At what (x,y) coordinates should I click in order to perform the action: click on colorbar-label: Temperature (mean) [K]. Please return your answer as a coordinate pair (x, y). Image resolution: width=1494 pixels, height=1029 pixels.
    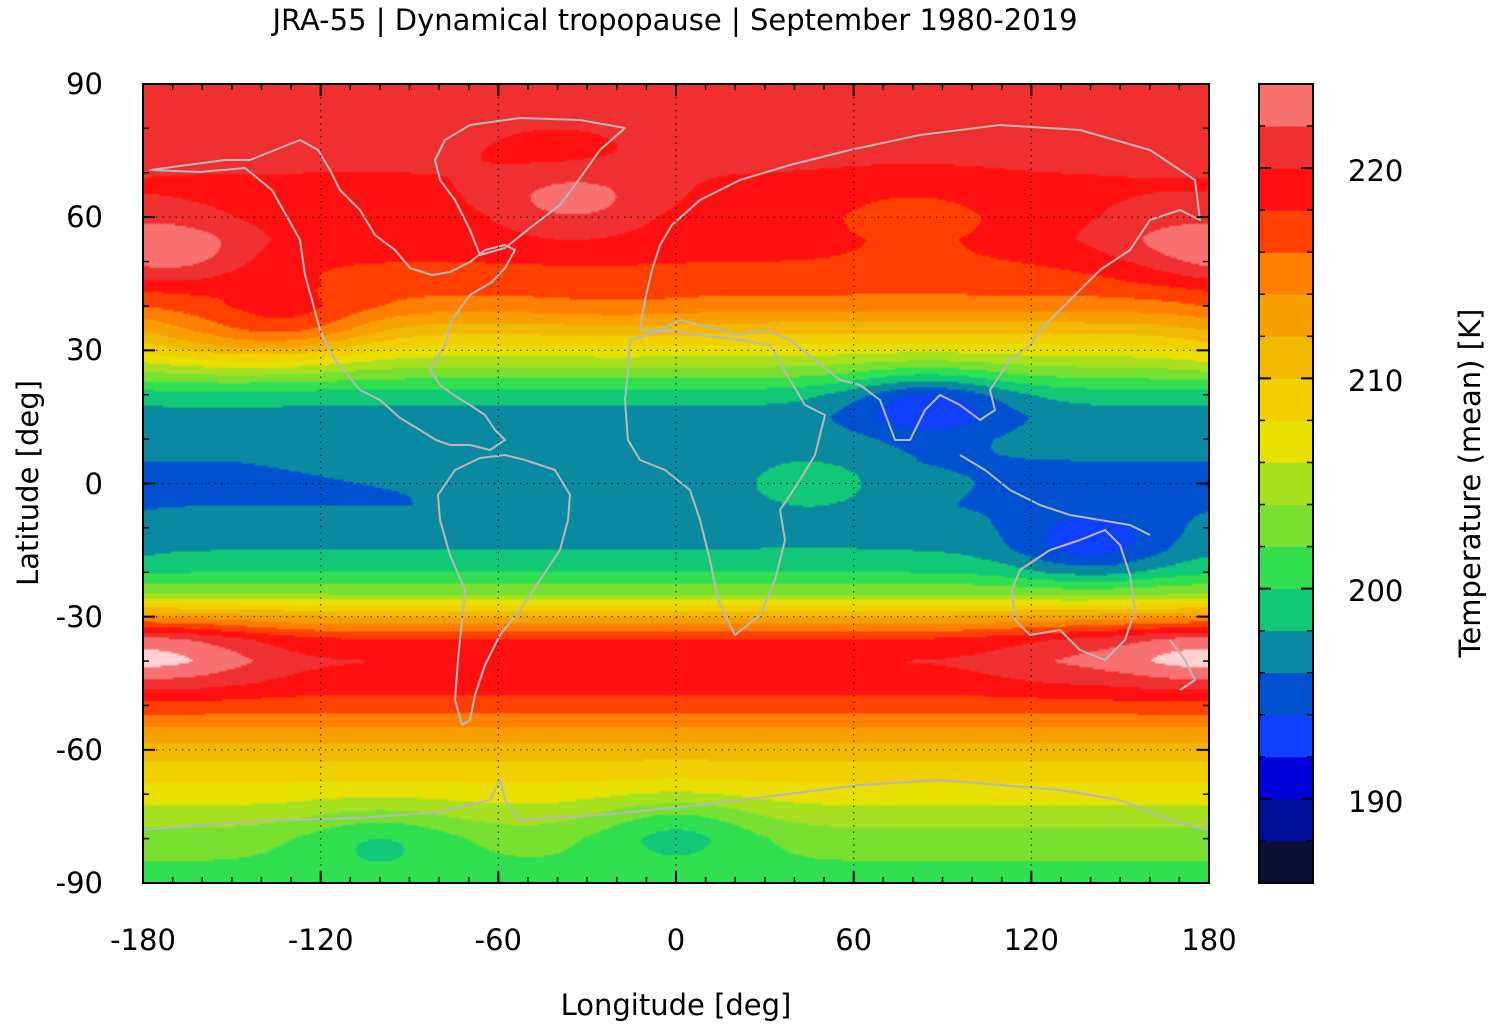
    Looking at the image, I should click on (1470, 484).